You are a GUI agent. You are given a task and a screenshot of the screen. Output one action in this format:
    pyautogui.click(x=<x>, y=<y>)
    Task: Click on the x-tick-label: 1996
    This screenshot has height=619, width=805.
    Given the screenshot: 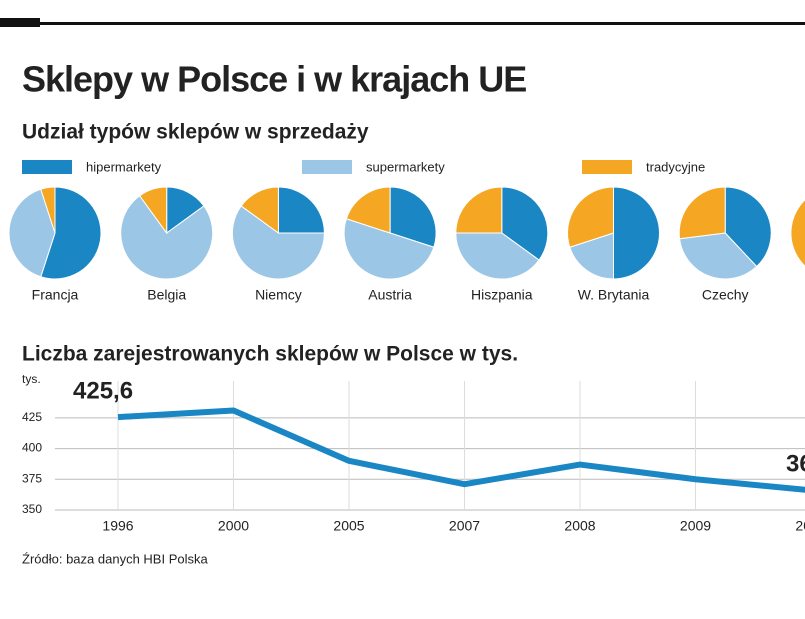 What is the action you would take?
    pyautogui.click(x=117, y=526)
    